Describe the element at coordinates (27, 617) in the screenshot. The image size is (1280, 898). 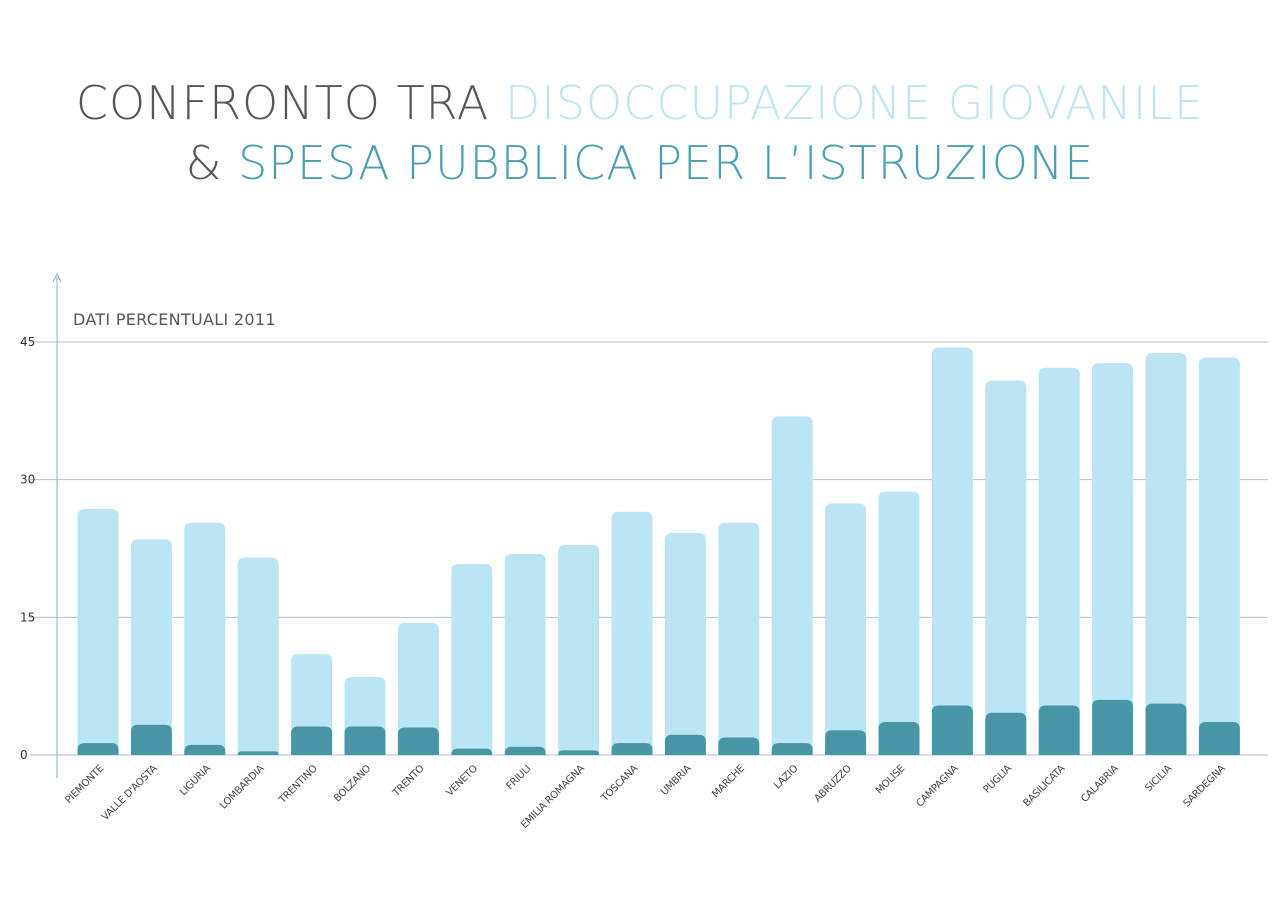
I see `y-tick-label: 15` at that location.